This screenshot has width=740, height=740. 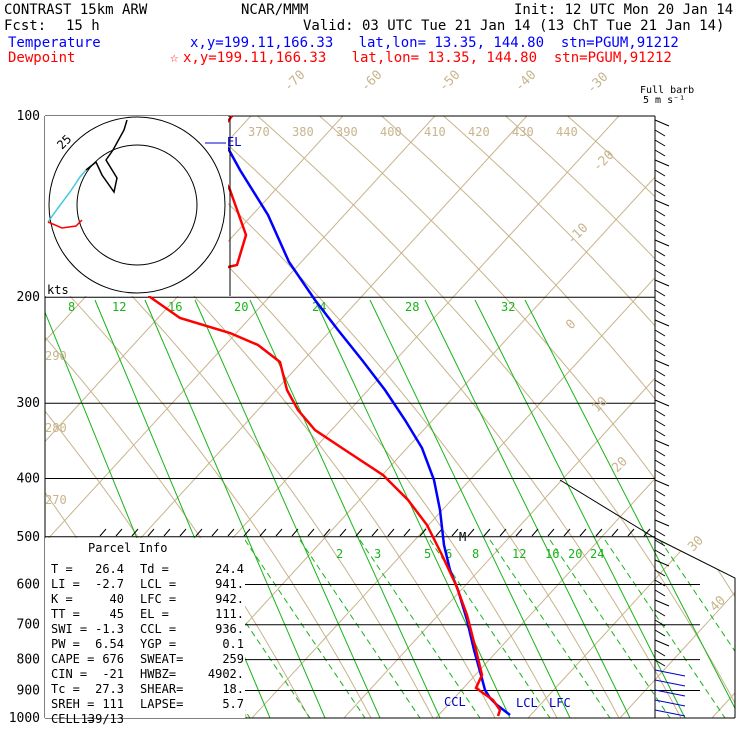 I want to click on mixing-ratio-label: 8, so click(x=71, y=307).